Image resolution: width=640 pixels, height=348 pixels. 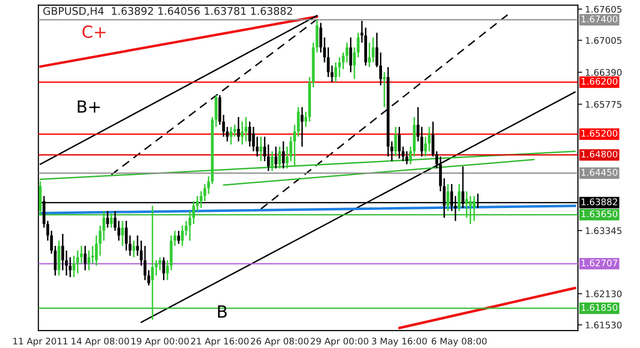 I want to click on annotation: C+, so click(x=94, y=31).